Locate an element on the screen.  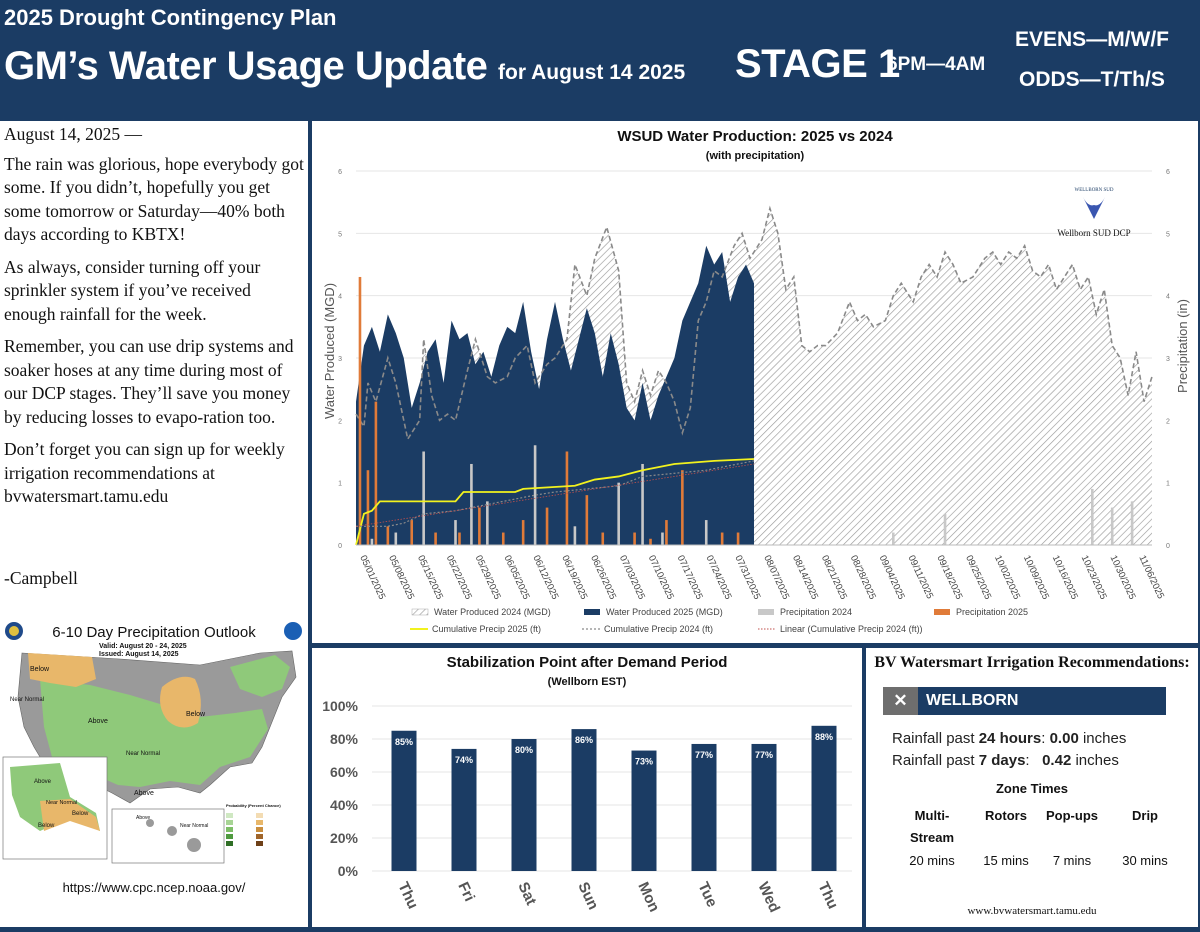
zone-multistream: Multi- Stream 20 mins is located at coordinates (932, 836).